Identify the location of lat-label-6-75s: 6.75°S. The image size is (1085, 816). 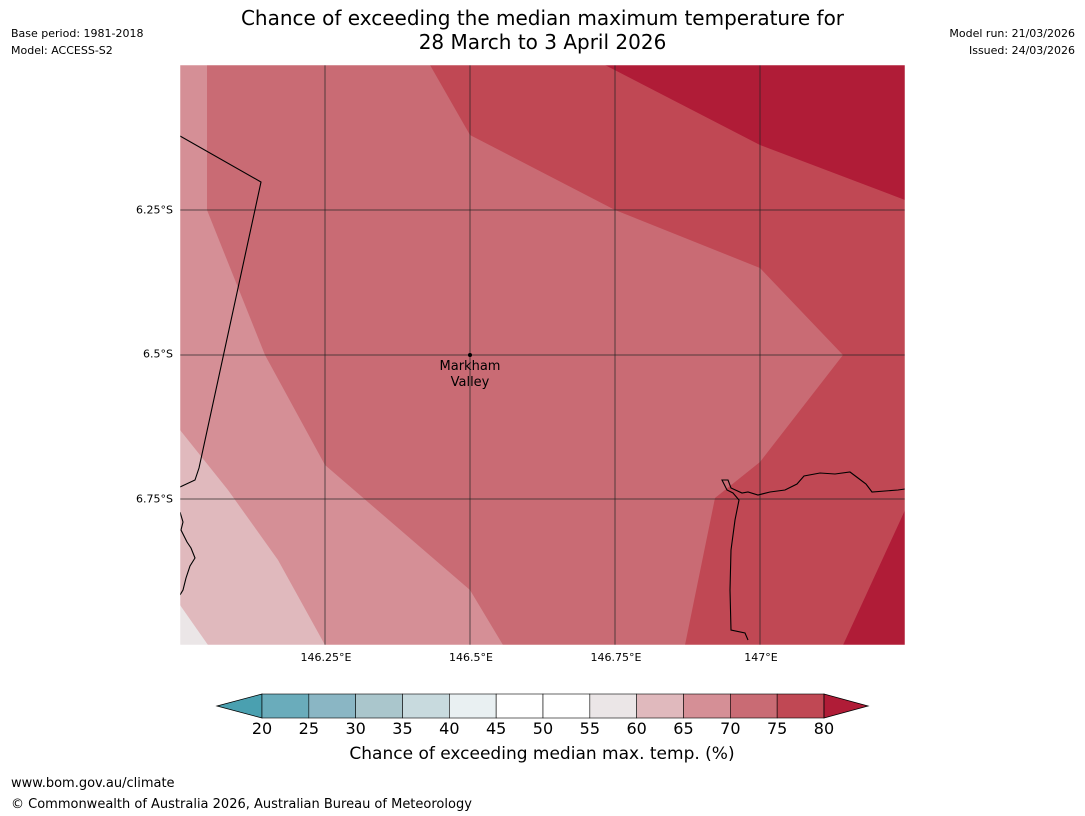
(154, 499).